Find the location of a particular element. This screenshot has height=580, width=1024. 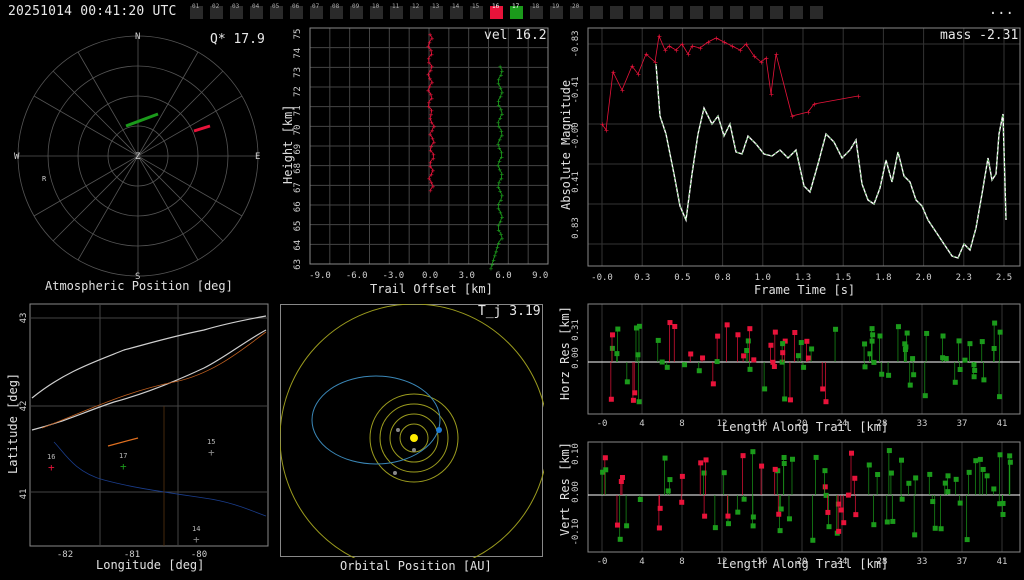

station-13: 13 is located at coordinates (436, 11).